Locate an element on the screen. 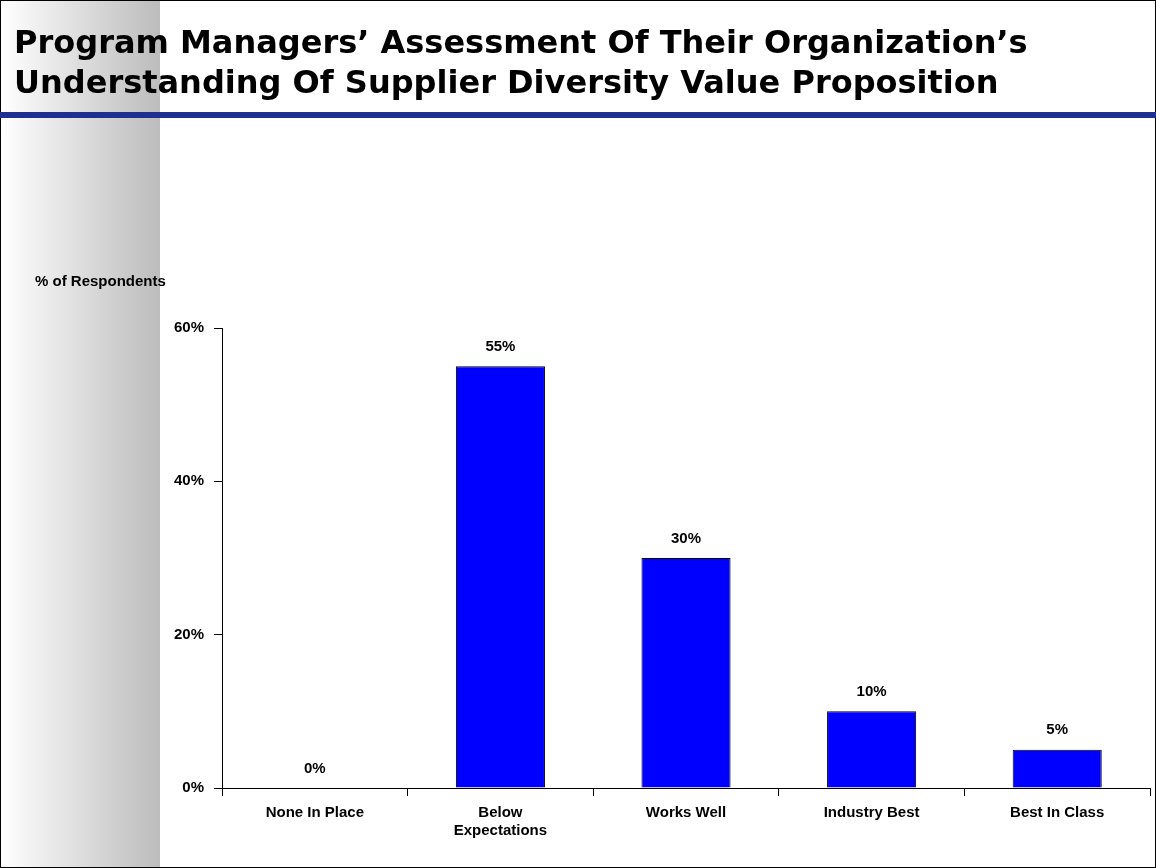 The width and height of the screenshot is (1156, 868). data-label: 5% is located at coordinates (1057, 729).